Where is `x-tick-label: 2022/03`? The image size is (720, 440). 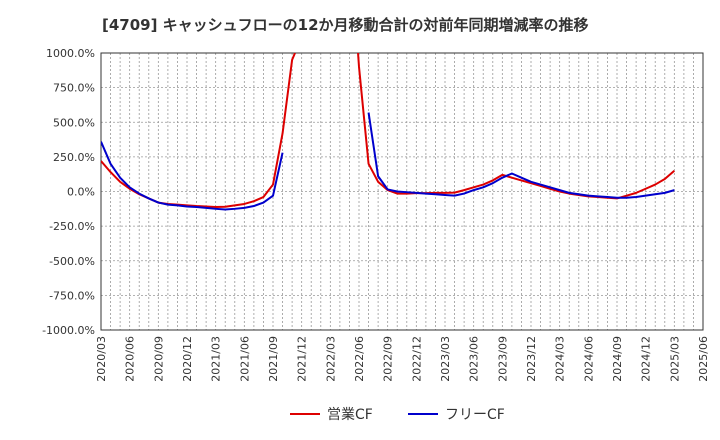
x-tick-label: 2022/03 is located at coordinates (330, 359).